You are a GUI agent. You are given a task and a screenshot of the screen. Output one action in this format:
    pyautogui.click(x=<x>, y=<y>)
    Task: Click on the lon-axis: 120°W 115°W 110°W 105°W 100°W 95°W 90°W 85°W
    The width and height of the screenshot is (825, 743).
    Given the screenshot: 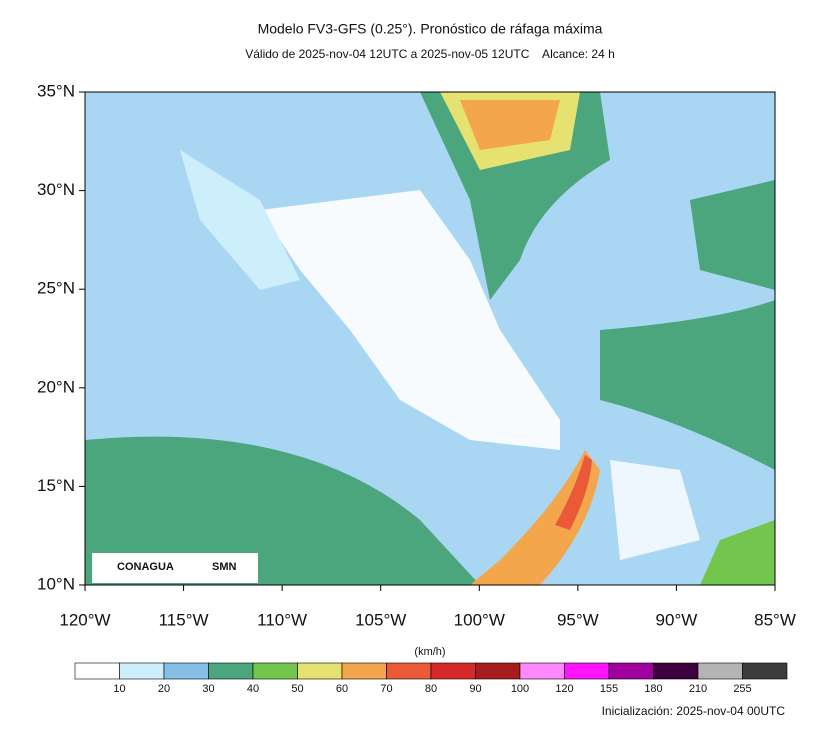 What is the action you would take?
    pyautogui.click(x=427, y=607)
    